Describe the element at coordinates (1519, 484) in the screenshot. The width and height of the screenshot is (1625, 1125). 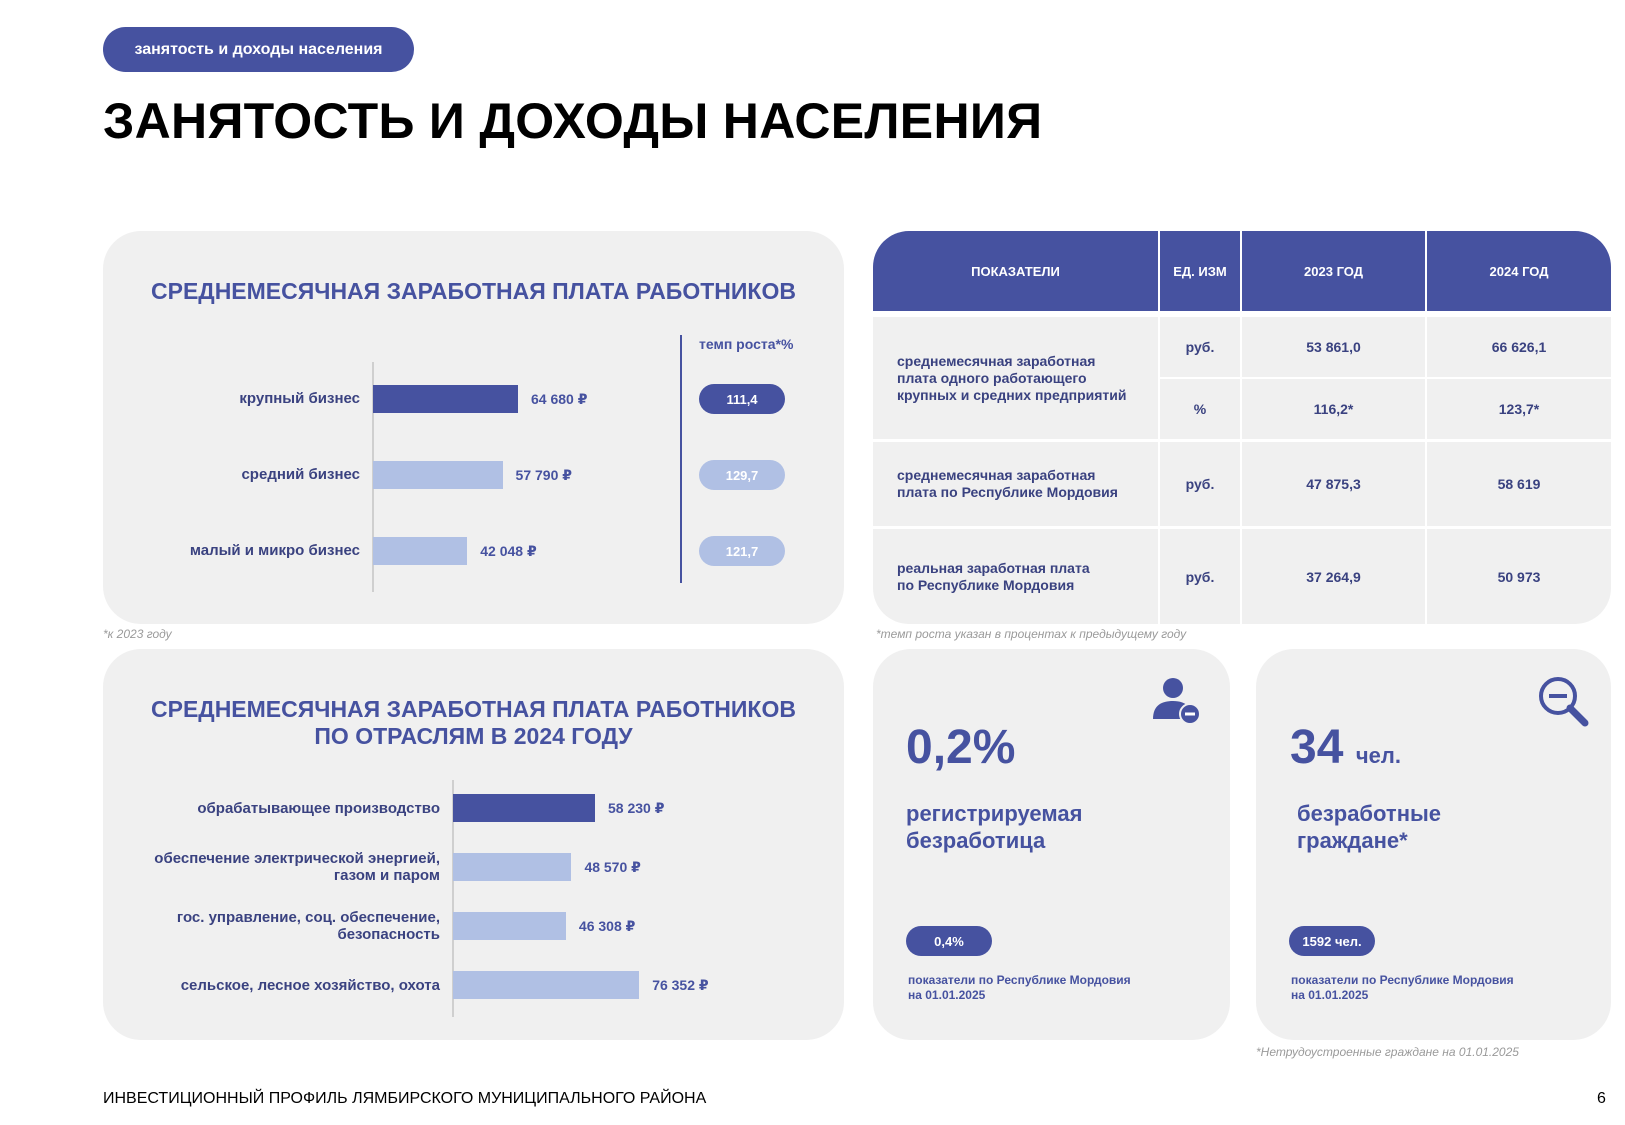
I see `table-cell: 58 619` at that location.